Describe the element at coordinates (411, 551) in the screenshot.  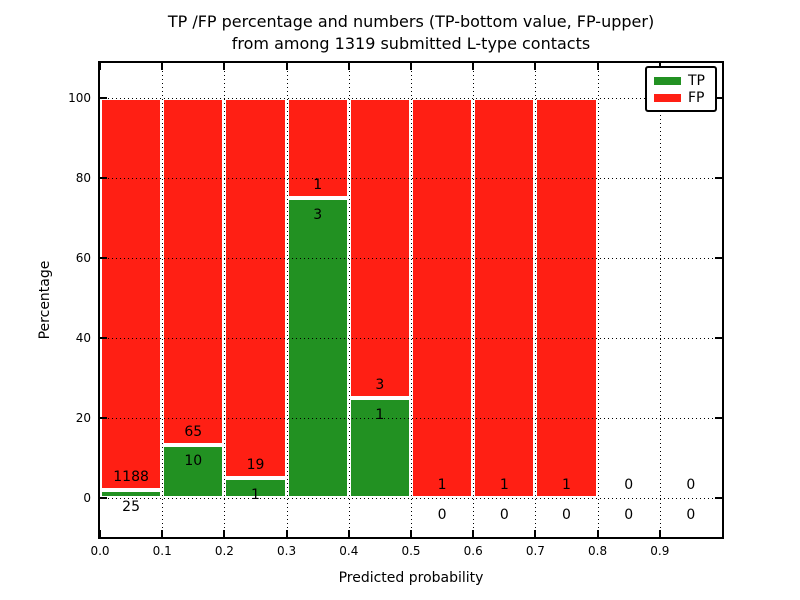
I see `x-tick-label: 0.5` at that location.